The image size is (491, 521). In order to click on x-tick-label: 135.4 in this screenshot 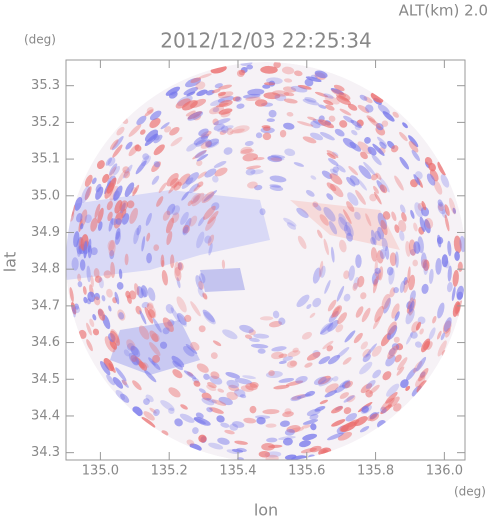, I will do `click(237, 471)`.